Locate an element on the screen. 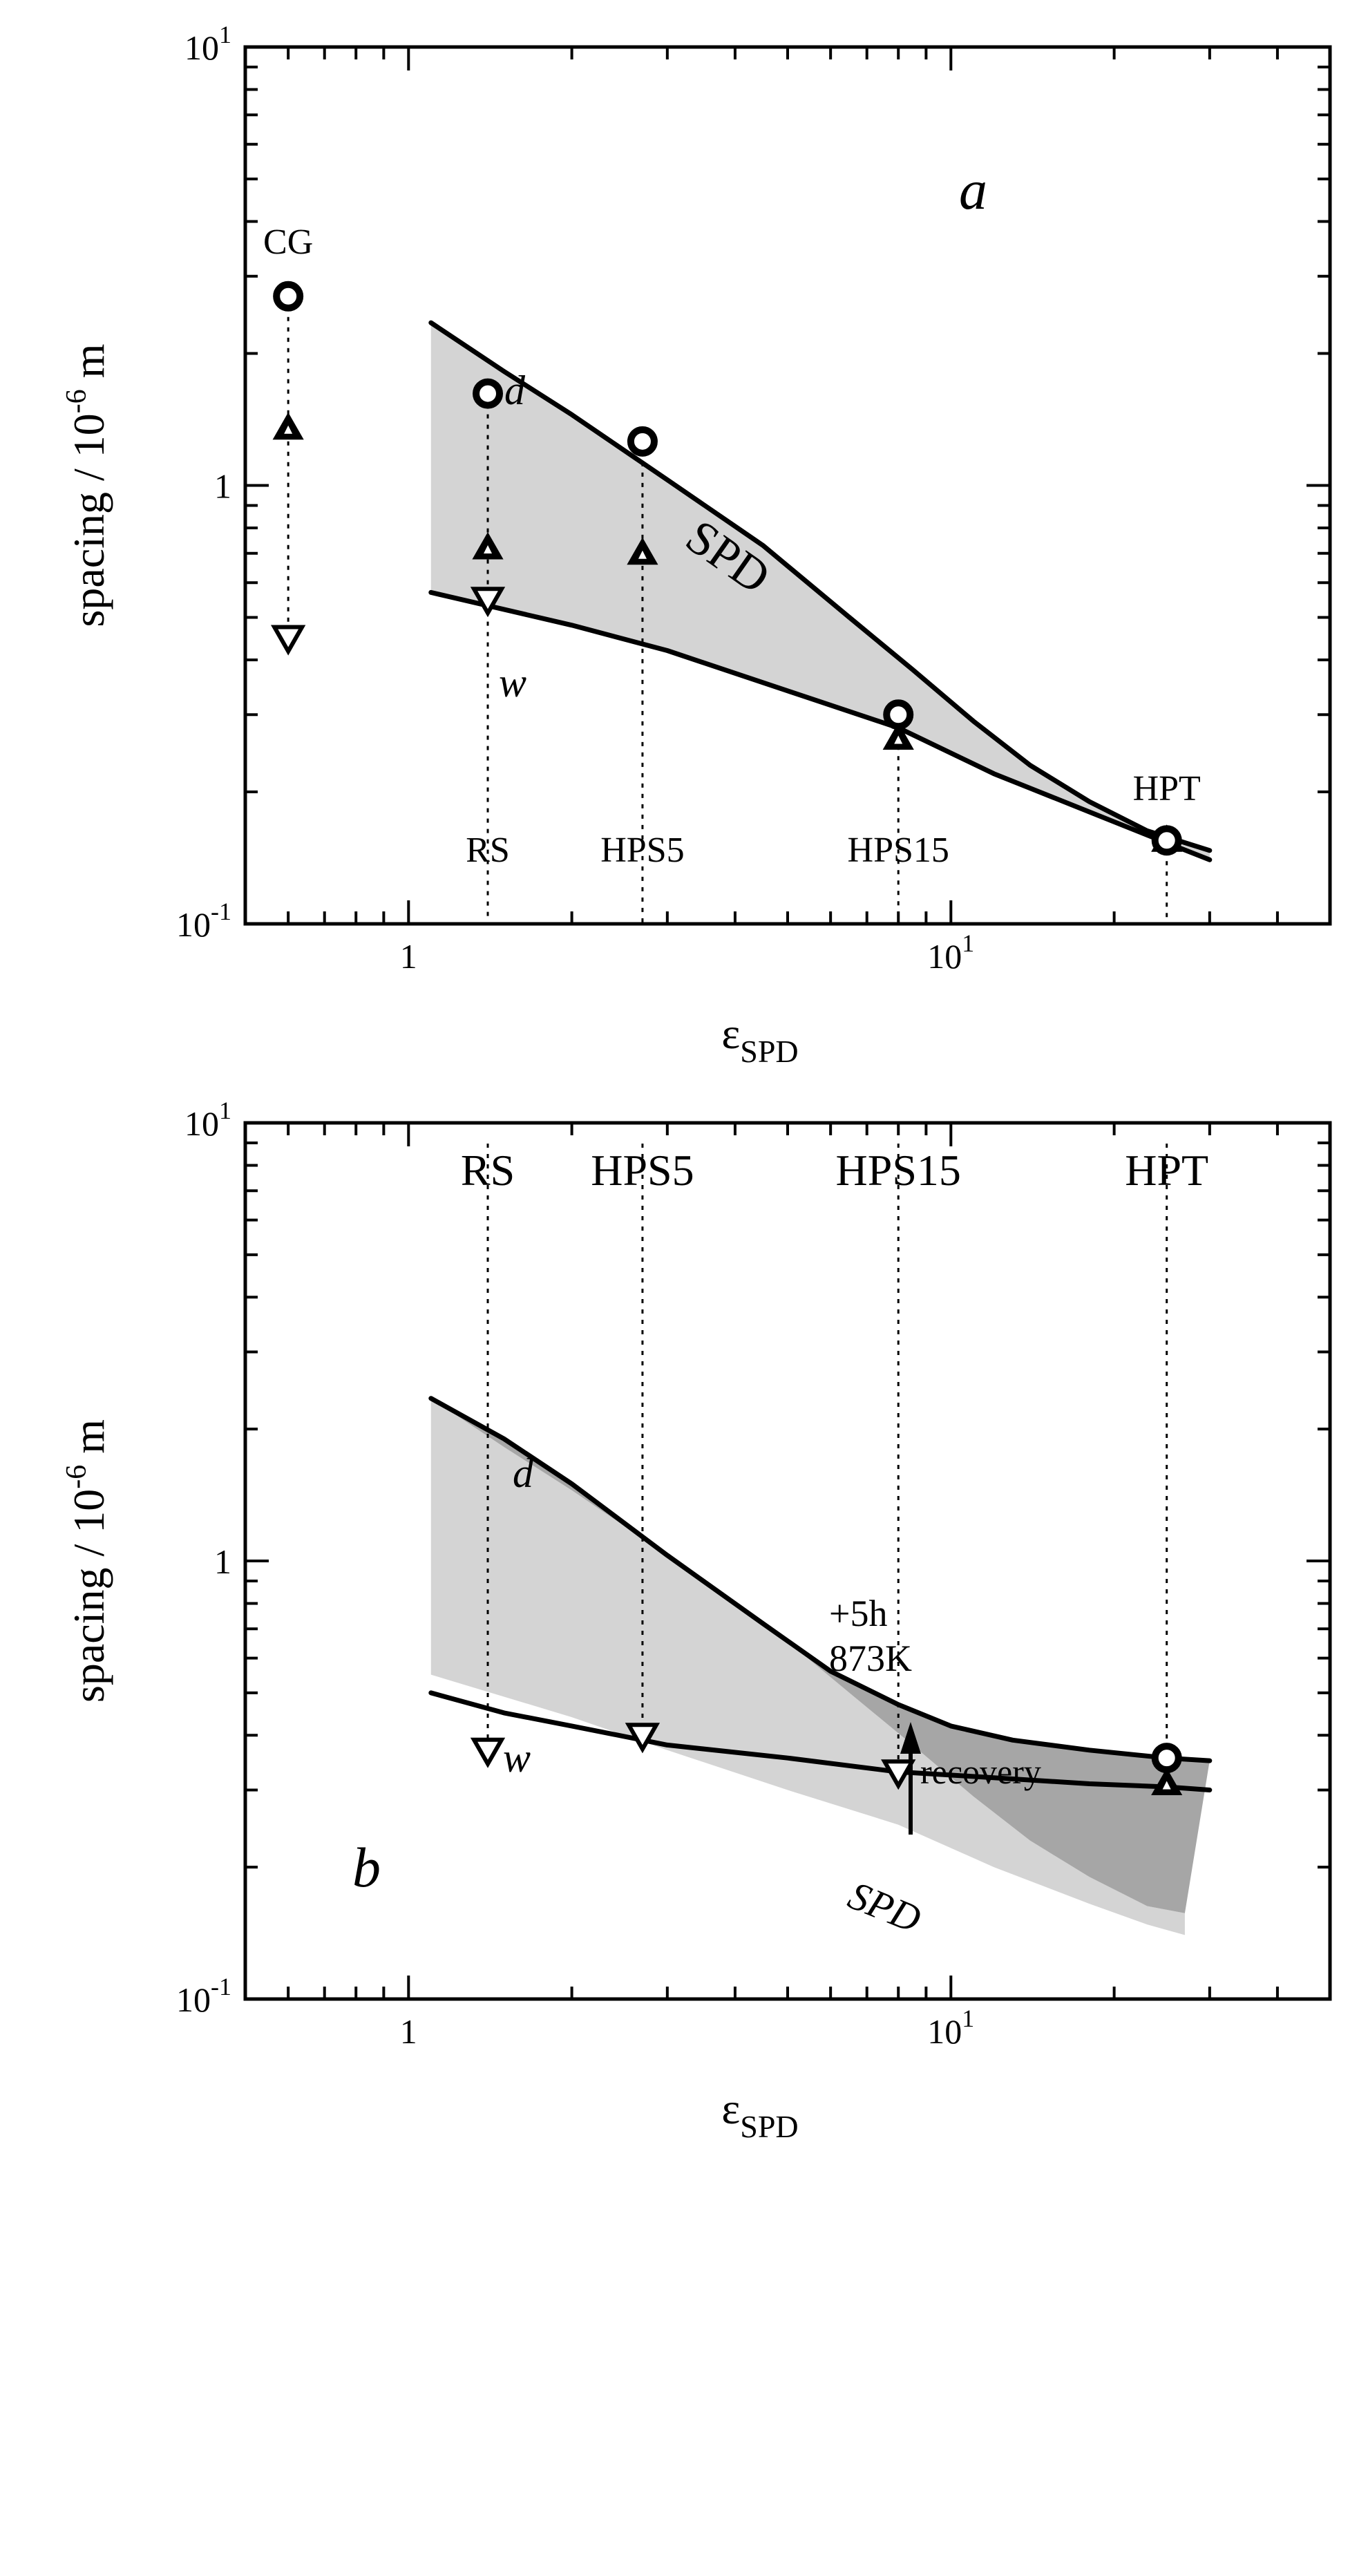 The width and height of the screenshot is (1368, 2576). marker-label-b-0: RS is located at coordinates (488, 1170).